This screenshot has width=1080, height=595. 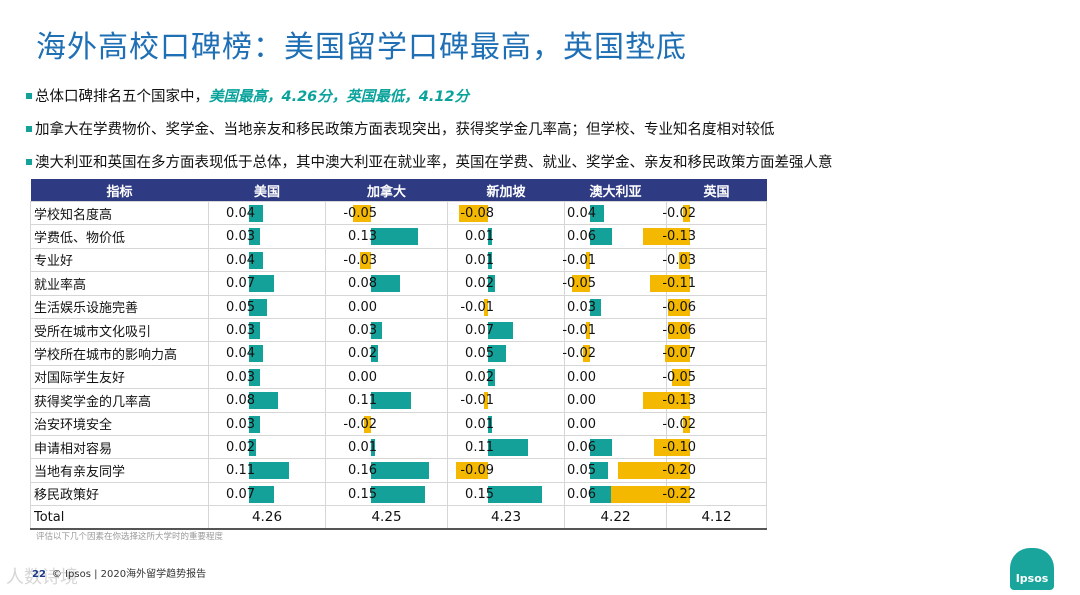 I want to click on table-header-row: 指标 美国 加拿大 新加坡 澳大利亚 英国, so click(x=398, y=190).